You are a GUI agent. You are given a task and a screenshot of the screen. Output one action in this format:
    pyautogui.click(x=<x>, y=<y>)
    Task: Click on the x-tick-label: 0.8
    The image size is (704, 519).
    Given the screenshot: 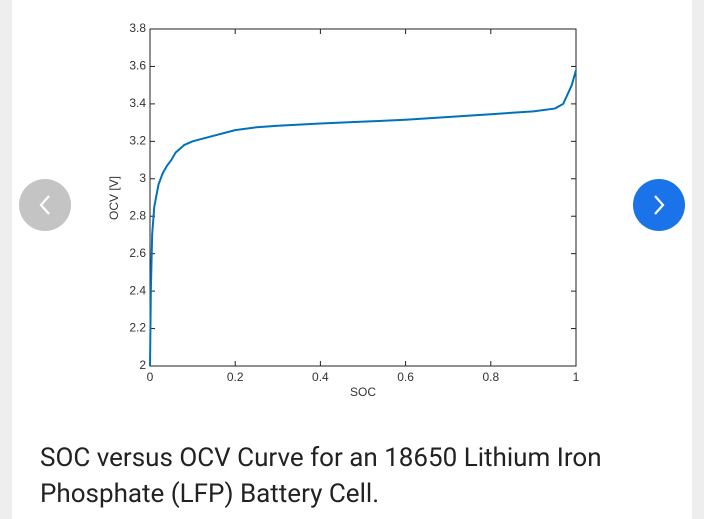 What is the action you would take?
    pyautogui.click(x=490, y=377)
    